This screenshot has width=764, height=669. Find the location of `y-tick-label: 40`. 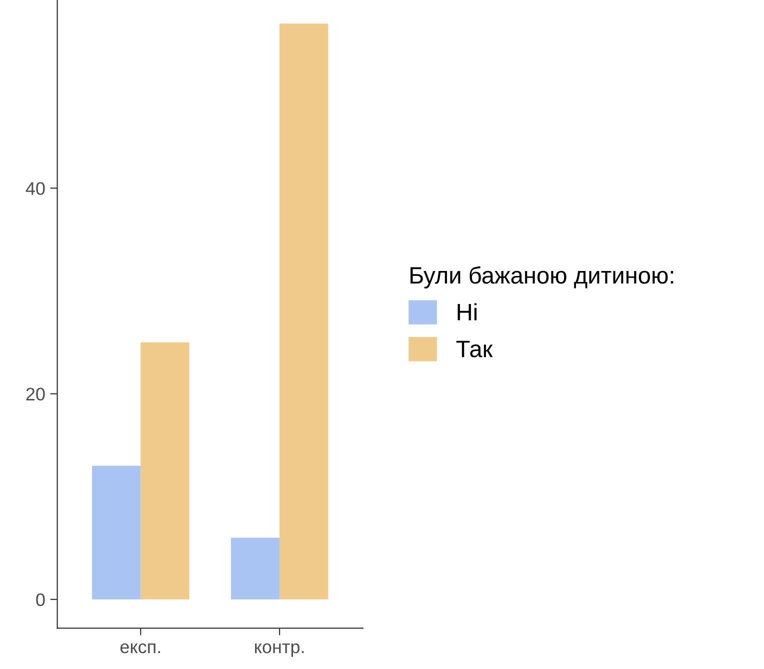

y-tick-label: 40 is located at coordinates (35, 188).